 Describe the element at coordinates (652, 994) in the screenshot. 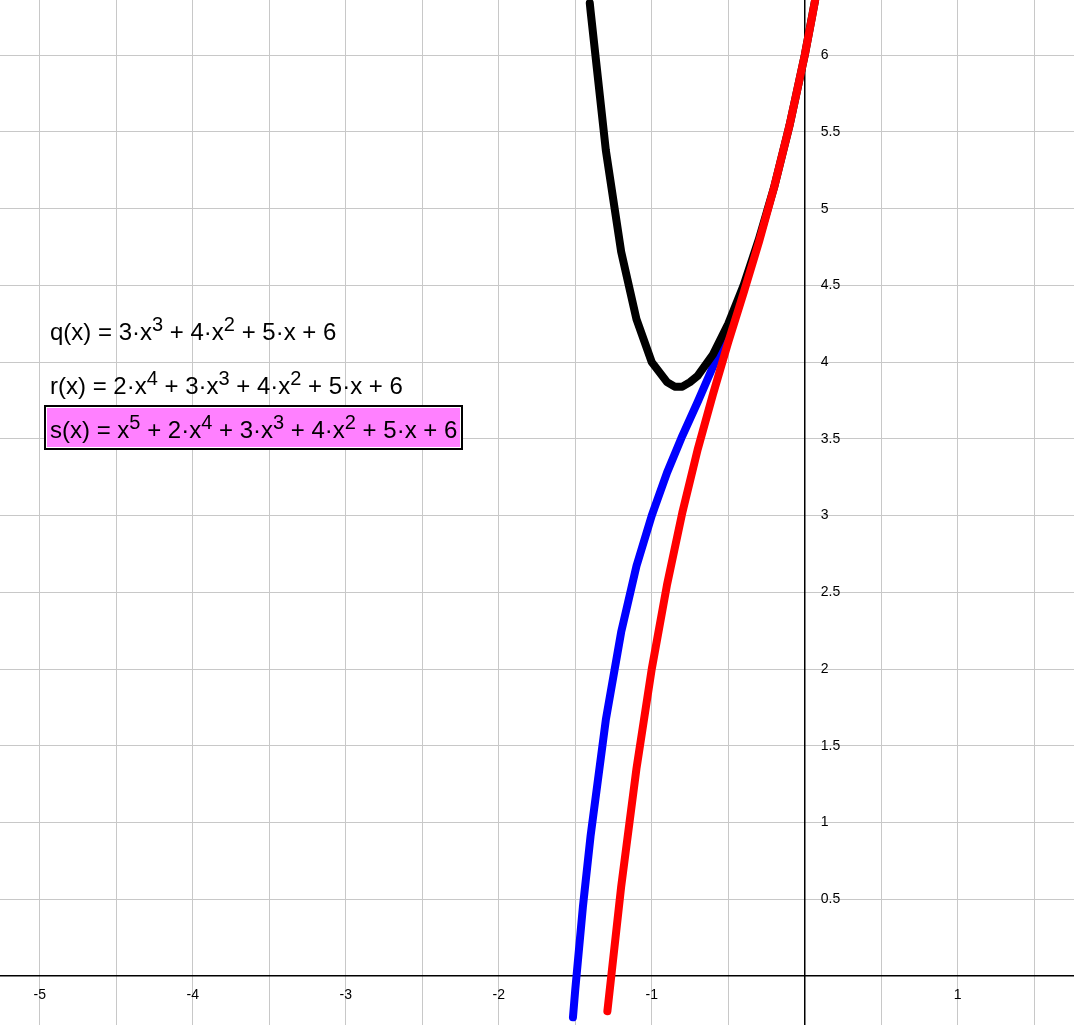

I see `x-tick-label: -1` at that location.